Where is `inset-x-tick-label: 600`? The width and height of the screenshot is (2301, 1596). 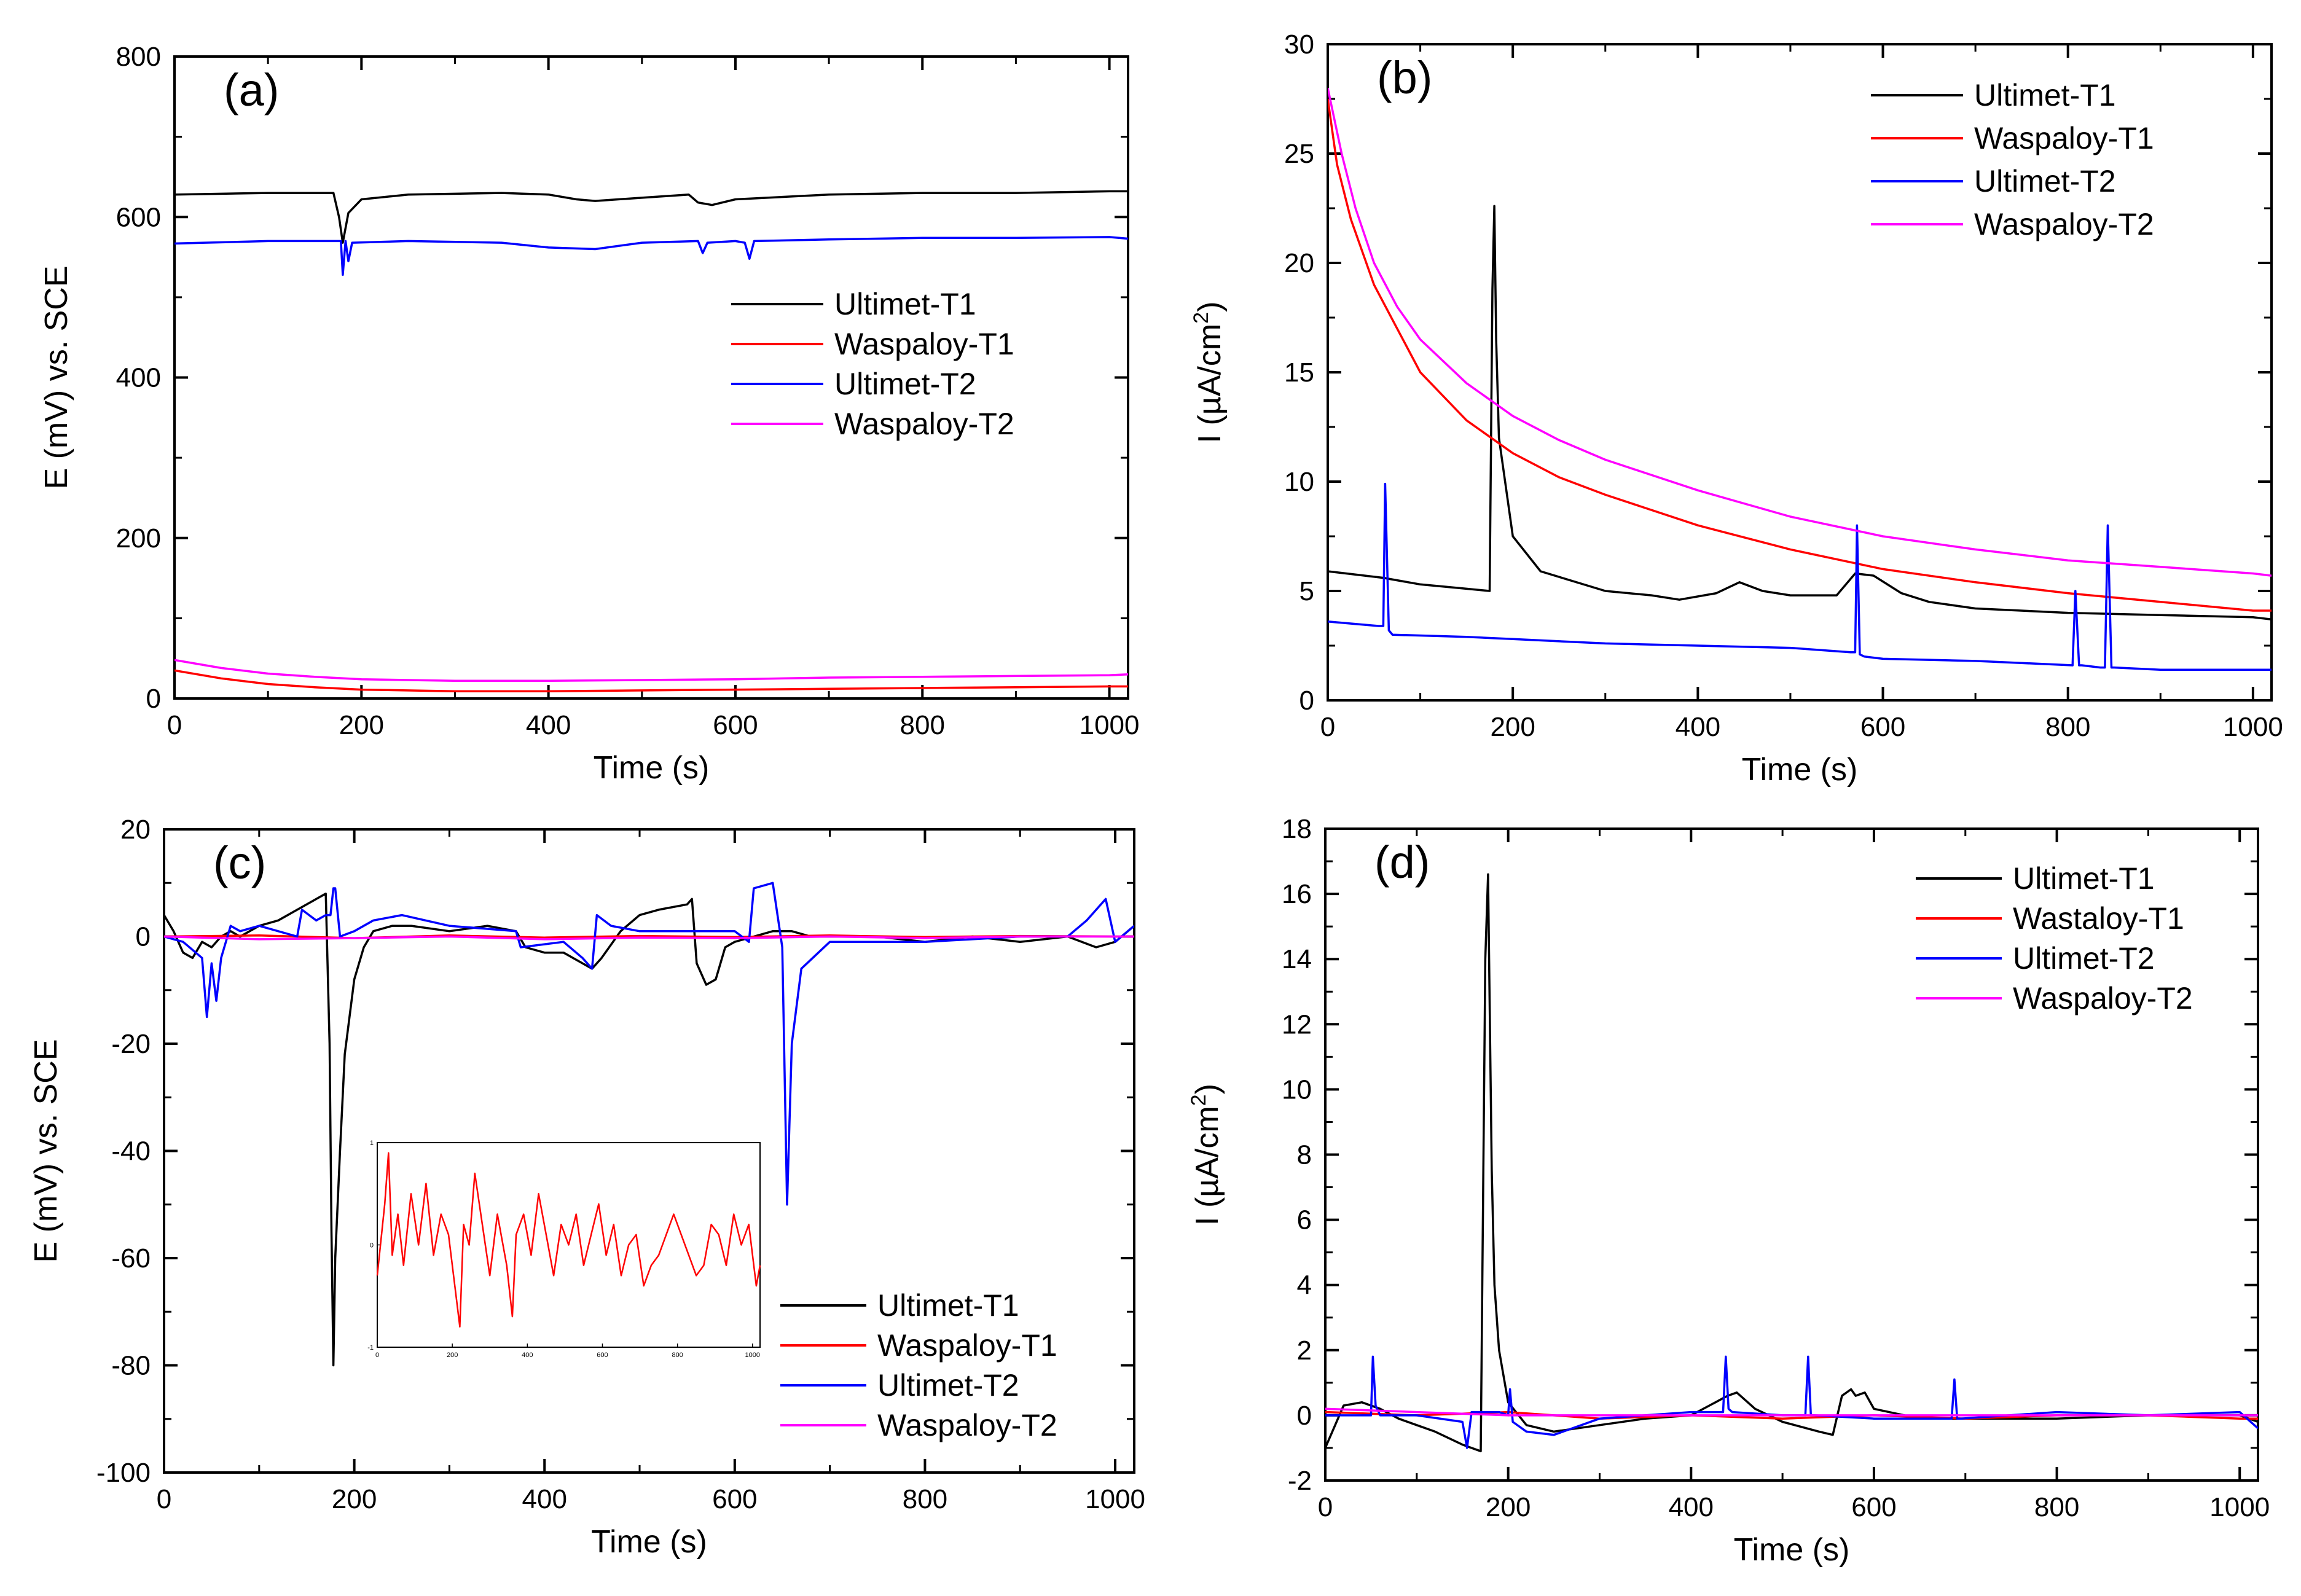 inset-x-tick-label: 600 is located at coordinates (603, 1355).